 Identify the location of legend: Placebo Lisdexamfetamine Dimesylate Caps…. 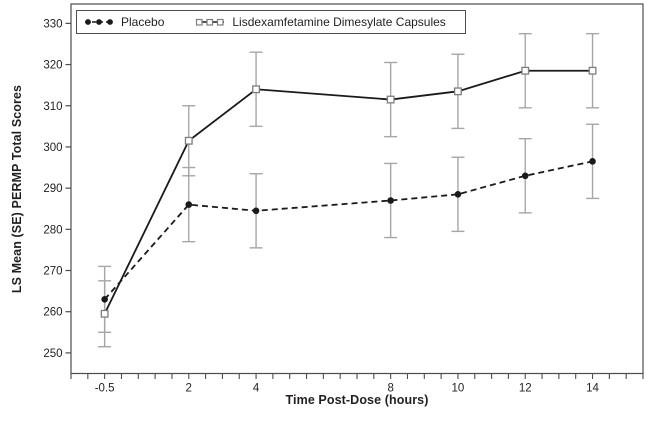
(271, 22).